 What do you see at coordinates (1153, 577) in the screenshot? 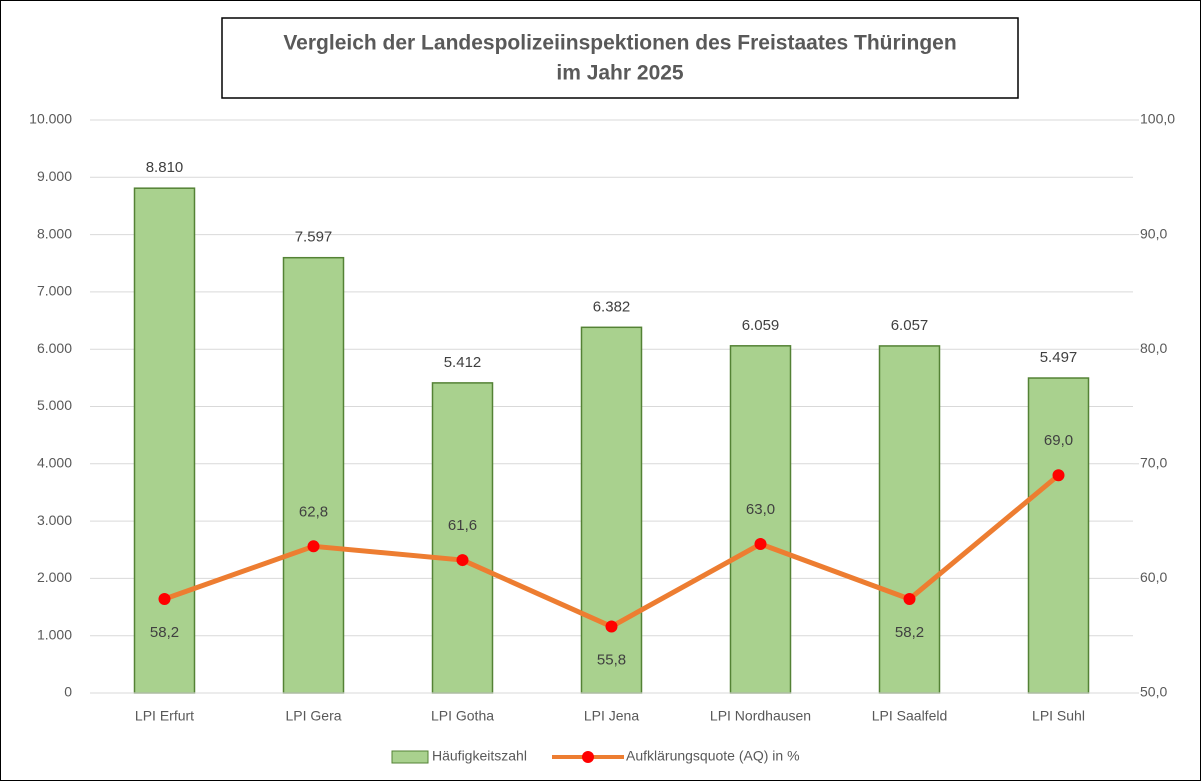
I see `y2-tick-label: 60,0` at bounding box center [1153, 577].